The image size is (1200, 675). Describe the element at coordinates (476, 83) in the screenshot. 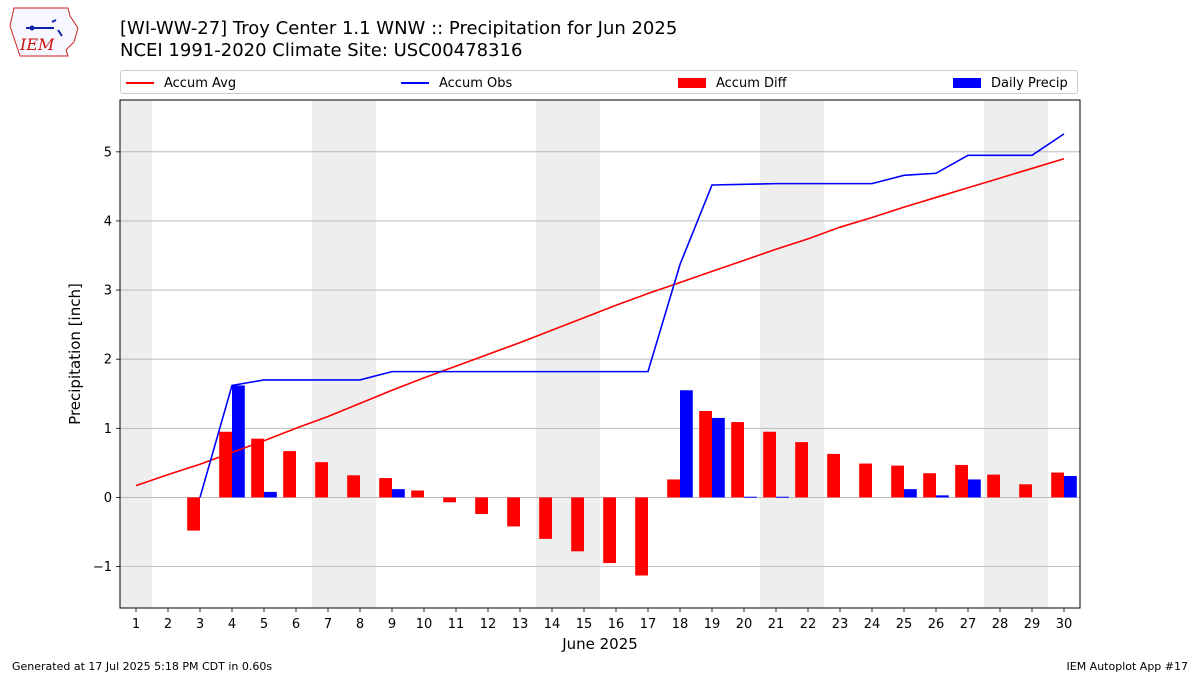

I see `legend-label: Accum Obs` at that location.